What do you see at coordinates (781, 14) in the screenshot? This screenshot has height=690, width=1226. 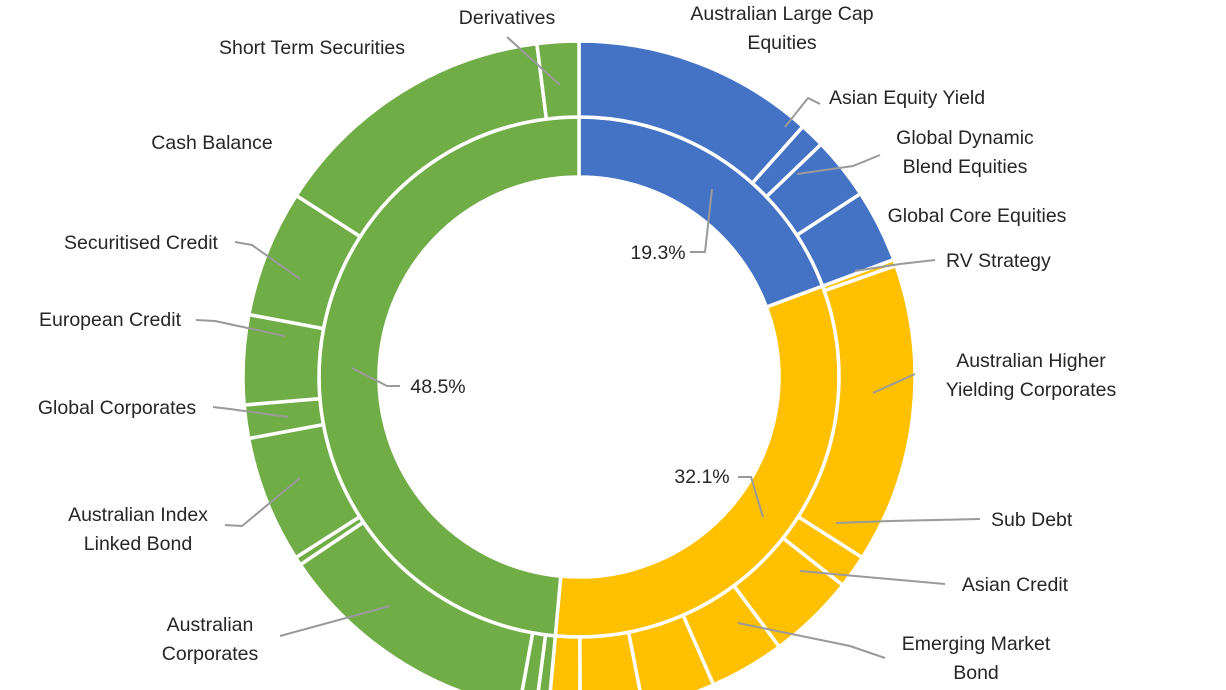 I see `outer-label-line: Australian Large Cap` at bounding box center [781, 14].